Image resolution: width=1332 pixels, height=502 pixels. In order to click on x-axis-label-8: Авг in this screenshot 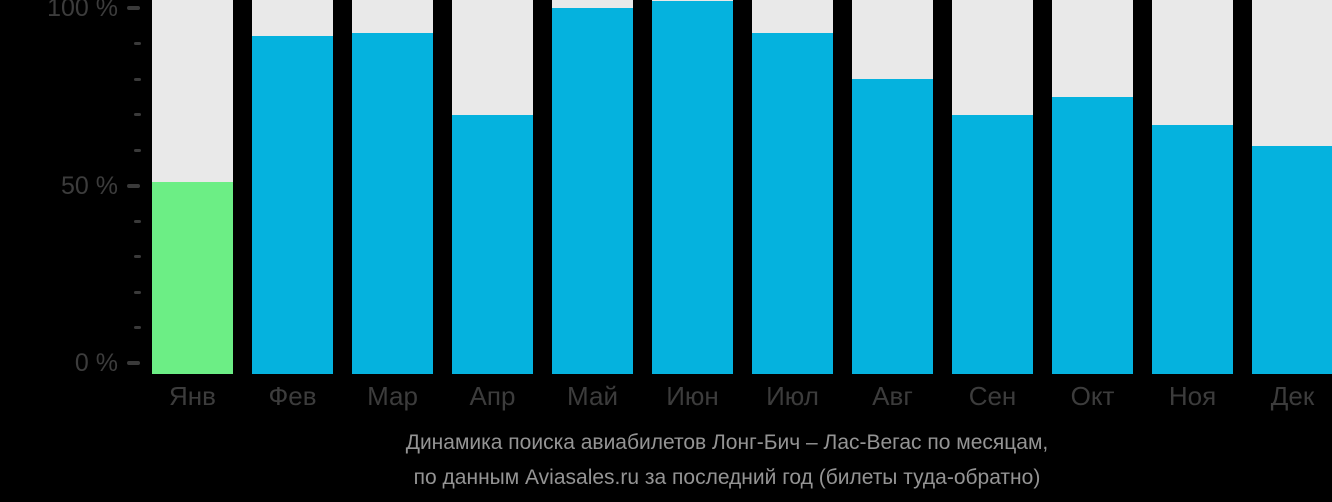, I will do `click(892, 396)`.